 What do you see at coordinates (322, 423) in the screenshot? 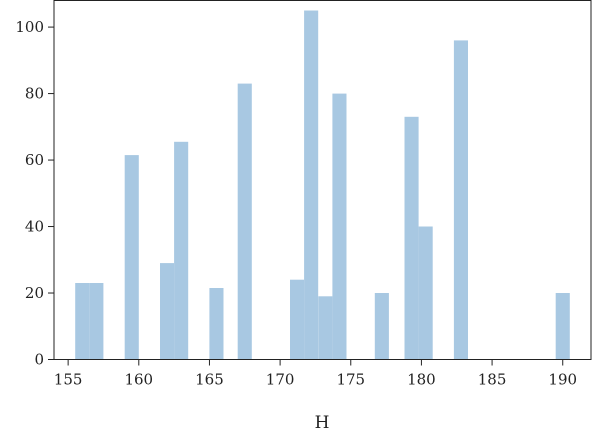
I see `x-axis-label: H` at bounding box center [322, 423].